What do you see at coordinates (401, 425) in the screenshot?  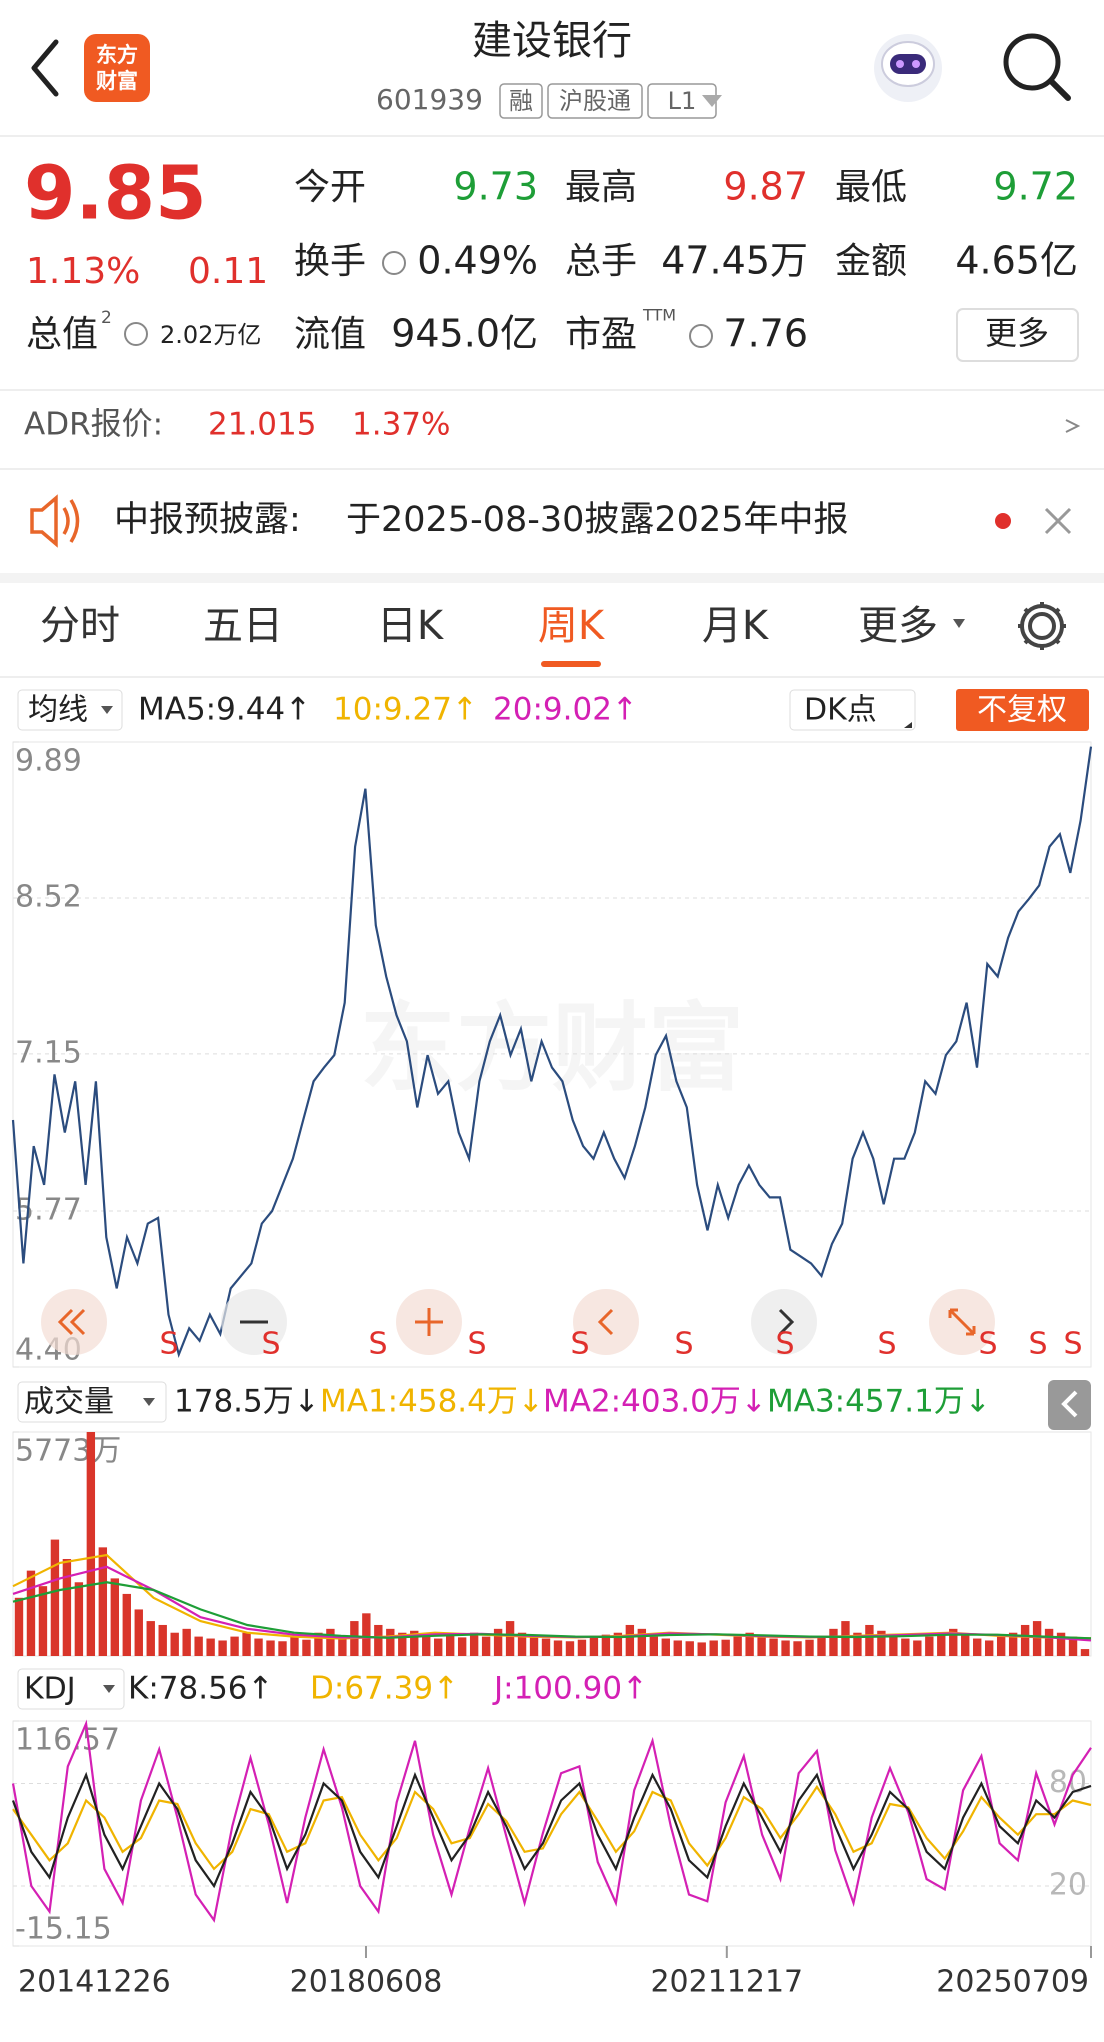 I see `adr-pct: 1.37%` at bounding box center [401, 425].